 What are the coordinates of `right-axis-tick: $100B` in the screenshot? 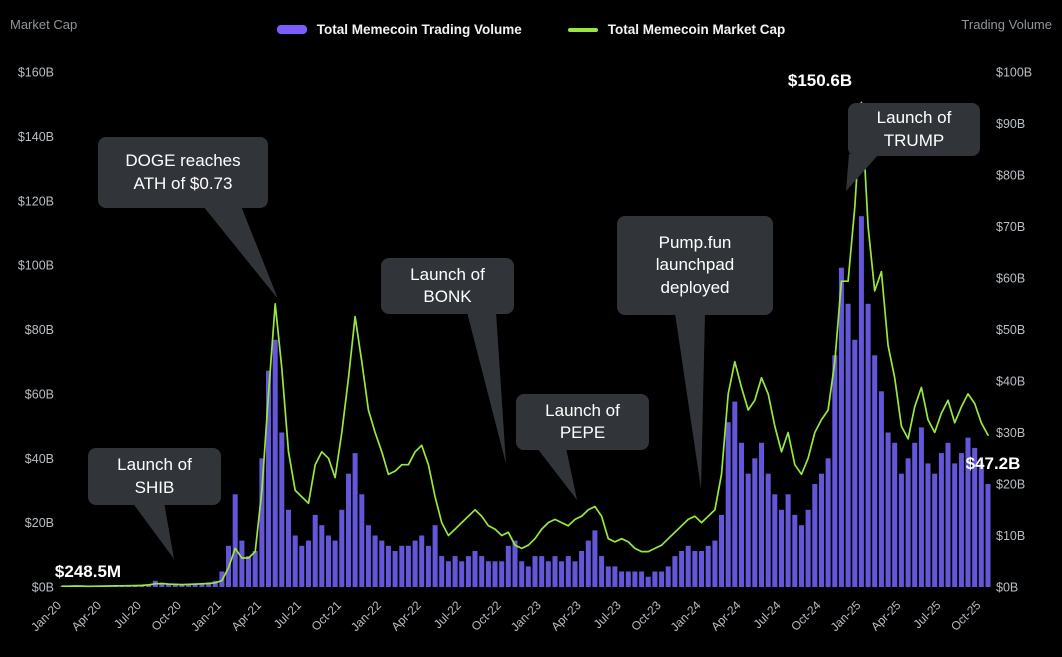 It's located at (1014, 73).